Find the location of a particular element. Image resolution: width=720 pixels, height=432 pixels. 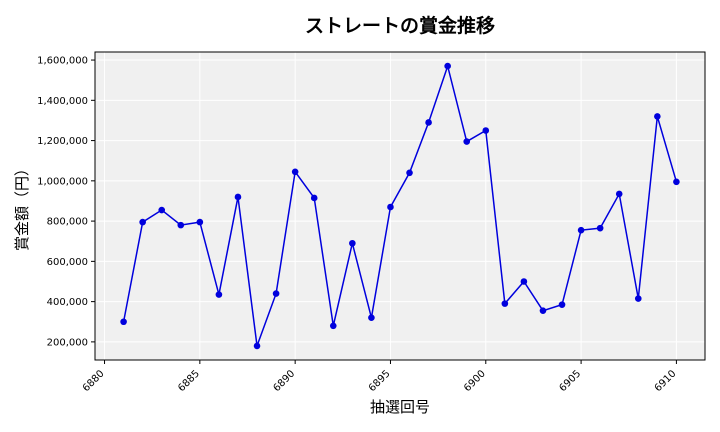

x-axis-ticks: 6880 6885 6890 6895 6900 6905 6910 is located at coordinates (380, 377).